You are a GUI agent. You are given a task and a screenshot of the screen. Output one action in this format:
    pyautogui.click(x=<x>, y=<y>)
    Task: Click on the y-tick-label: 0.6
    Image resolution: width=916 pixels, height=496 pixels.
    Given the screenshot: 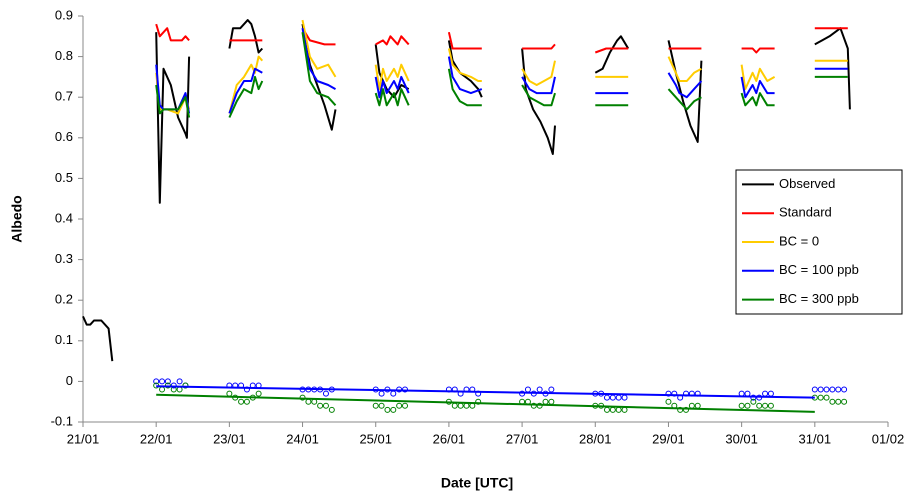 What is the action you would take?
    pyautogui.click(x=64, y=136)
    